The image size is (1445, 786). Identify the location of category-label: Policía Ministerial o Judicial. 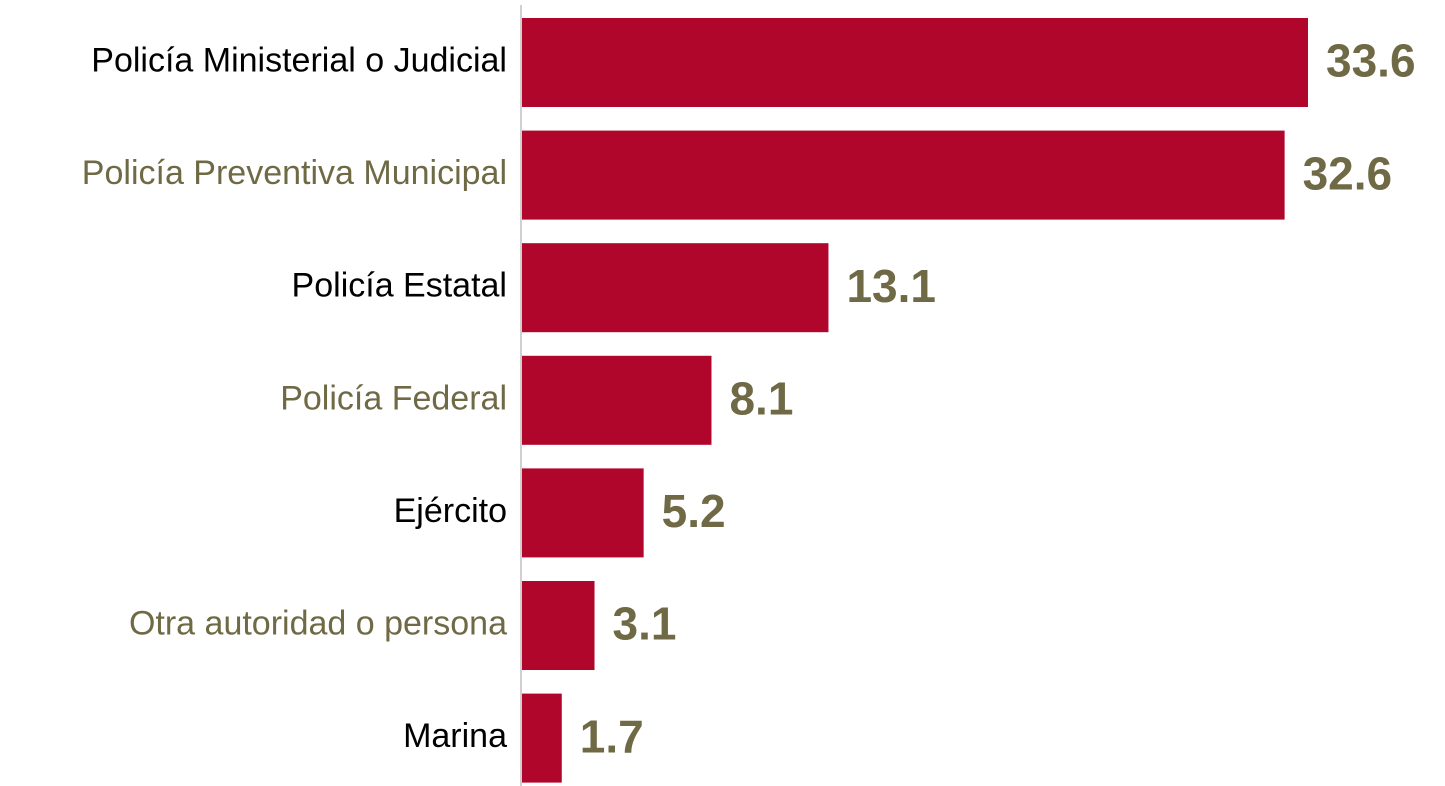
(299, 60).